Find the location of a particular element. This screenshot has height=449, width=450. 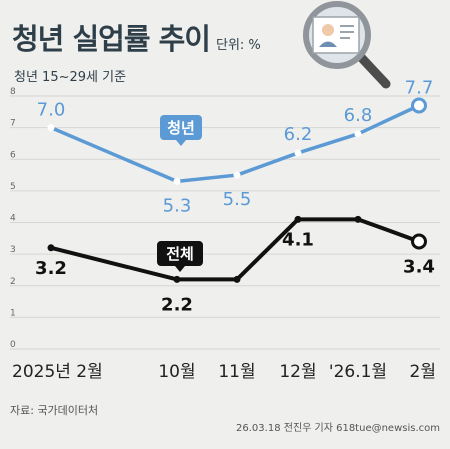

source-label: 자료: 국가데이터처 is located at coordinates (54, 410).